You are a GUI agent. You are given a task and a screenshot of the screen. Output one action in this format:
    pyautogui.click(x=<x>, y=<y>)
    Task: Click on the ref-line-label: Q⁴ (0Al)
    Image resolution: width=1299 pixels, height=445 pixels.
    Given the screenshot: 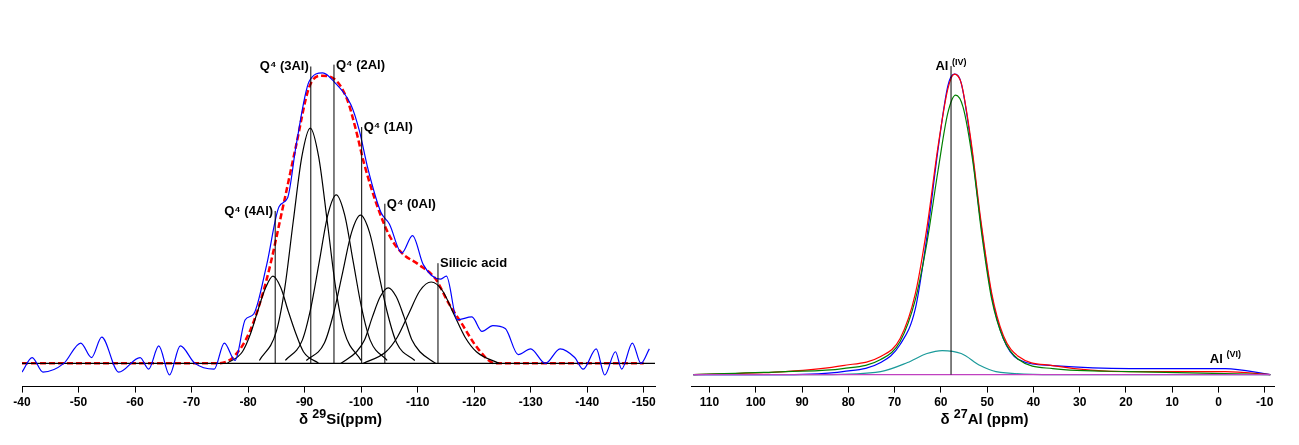 What is the action you would take?
    pyautogui.click(x=411, y=203)
    